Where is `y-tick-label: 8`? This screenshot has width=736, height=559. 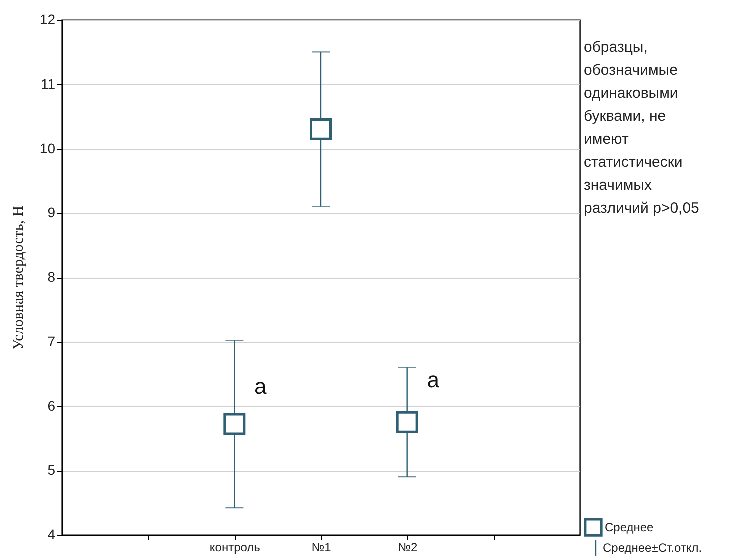
y-tick-label: 8 is located at coordinates (52, 277).